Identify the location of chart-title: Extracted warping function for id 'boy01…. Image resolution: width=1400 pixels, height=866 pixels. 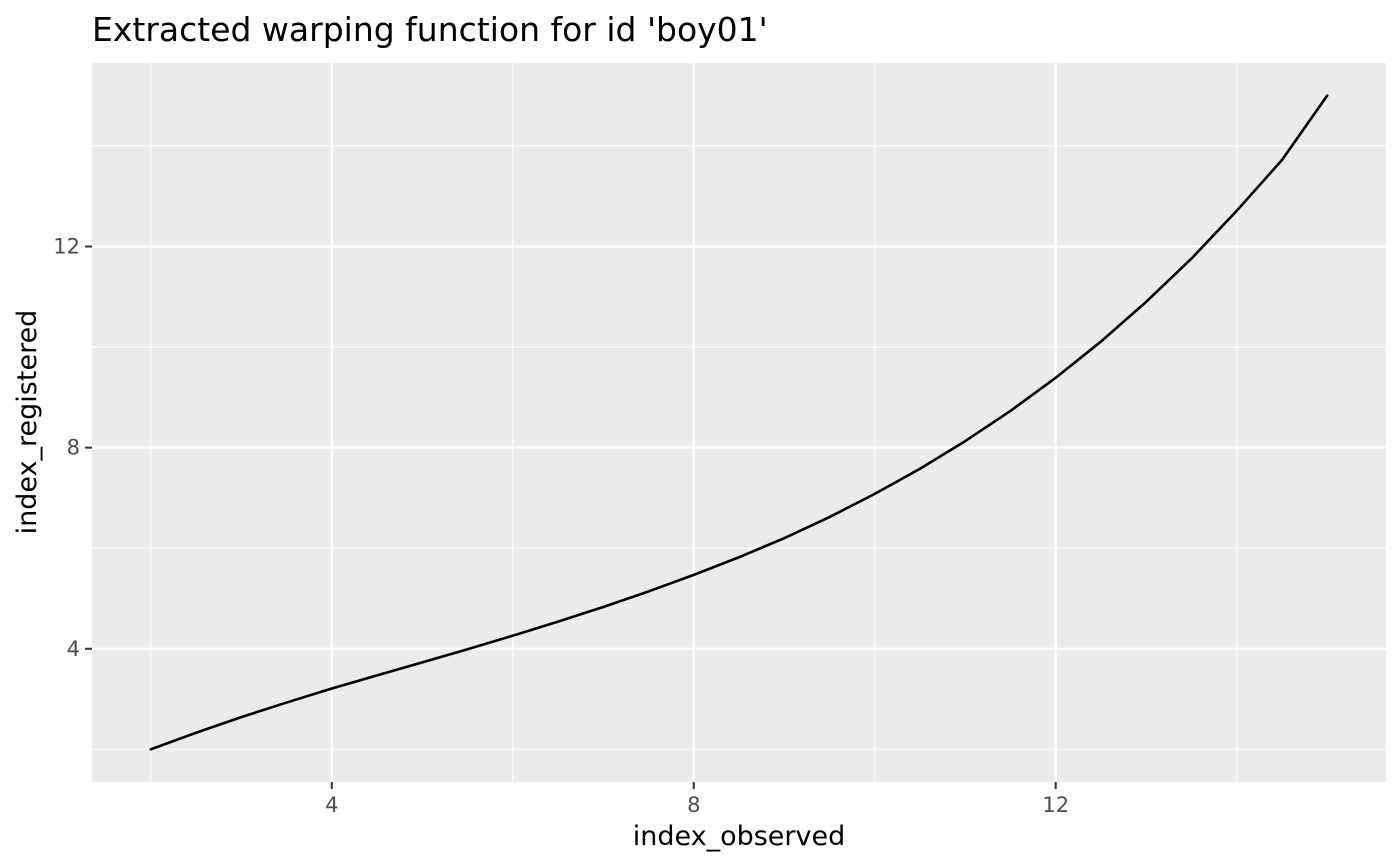
(430, 29).